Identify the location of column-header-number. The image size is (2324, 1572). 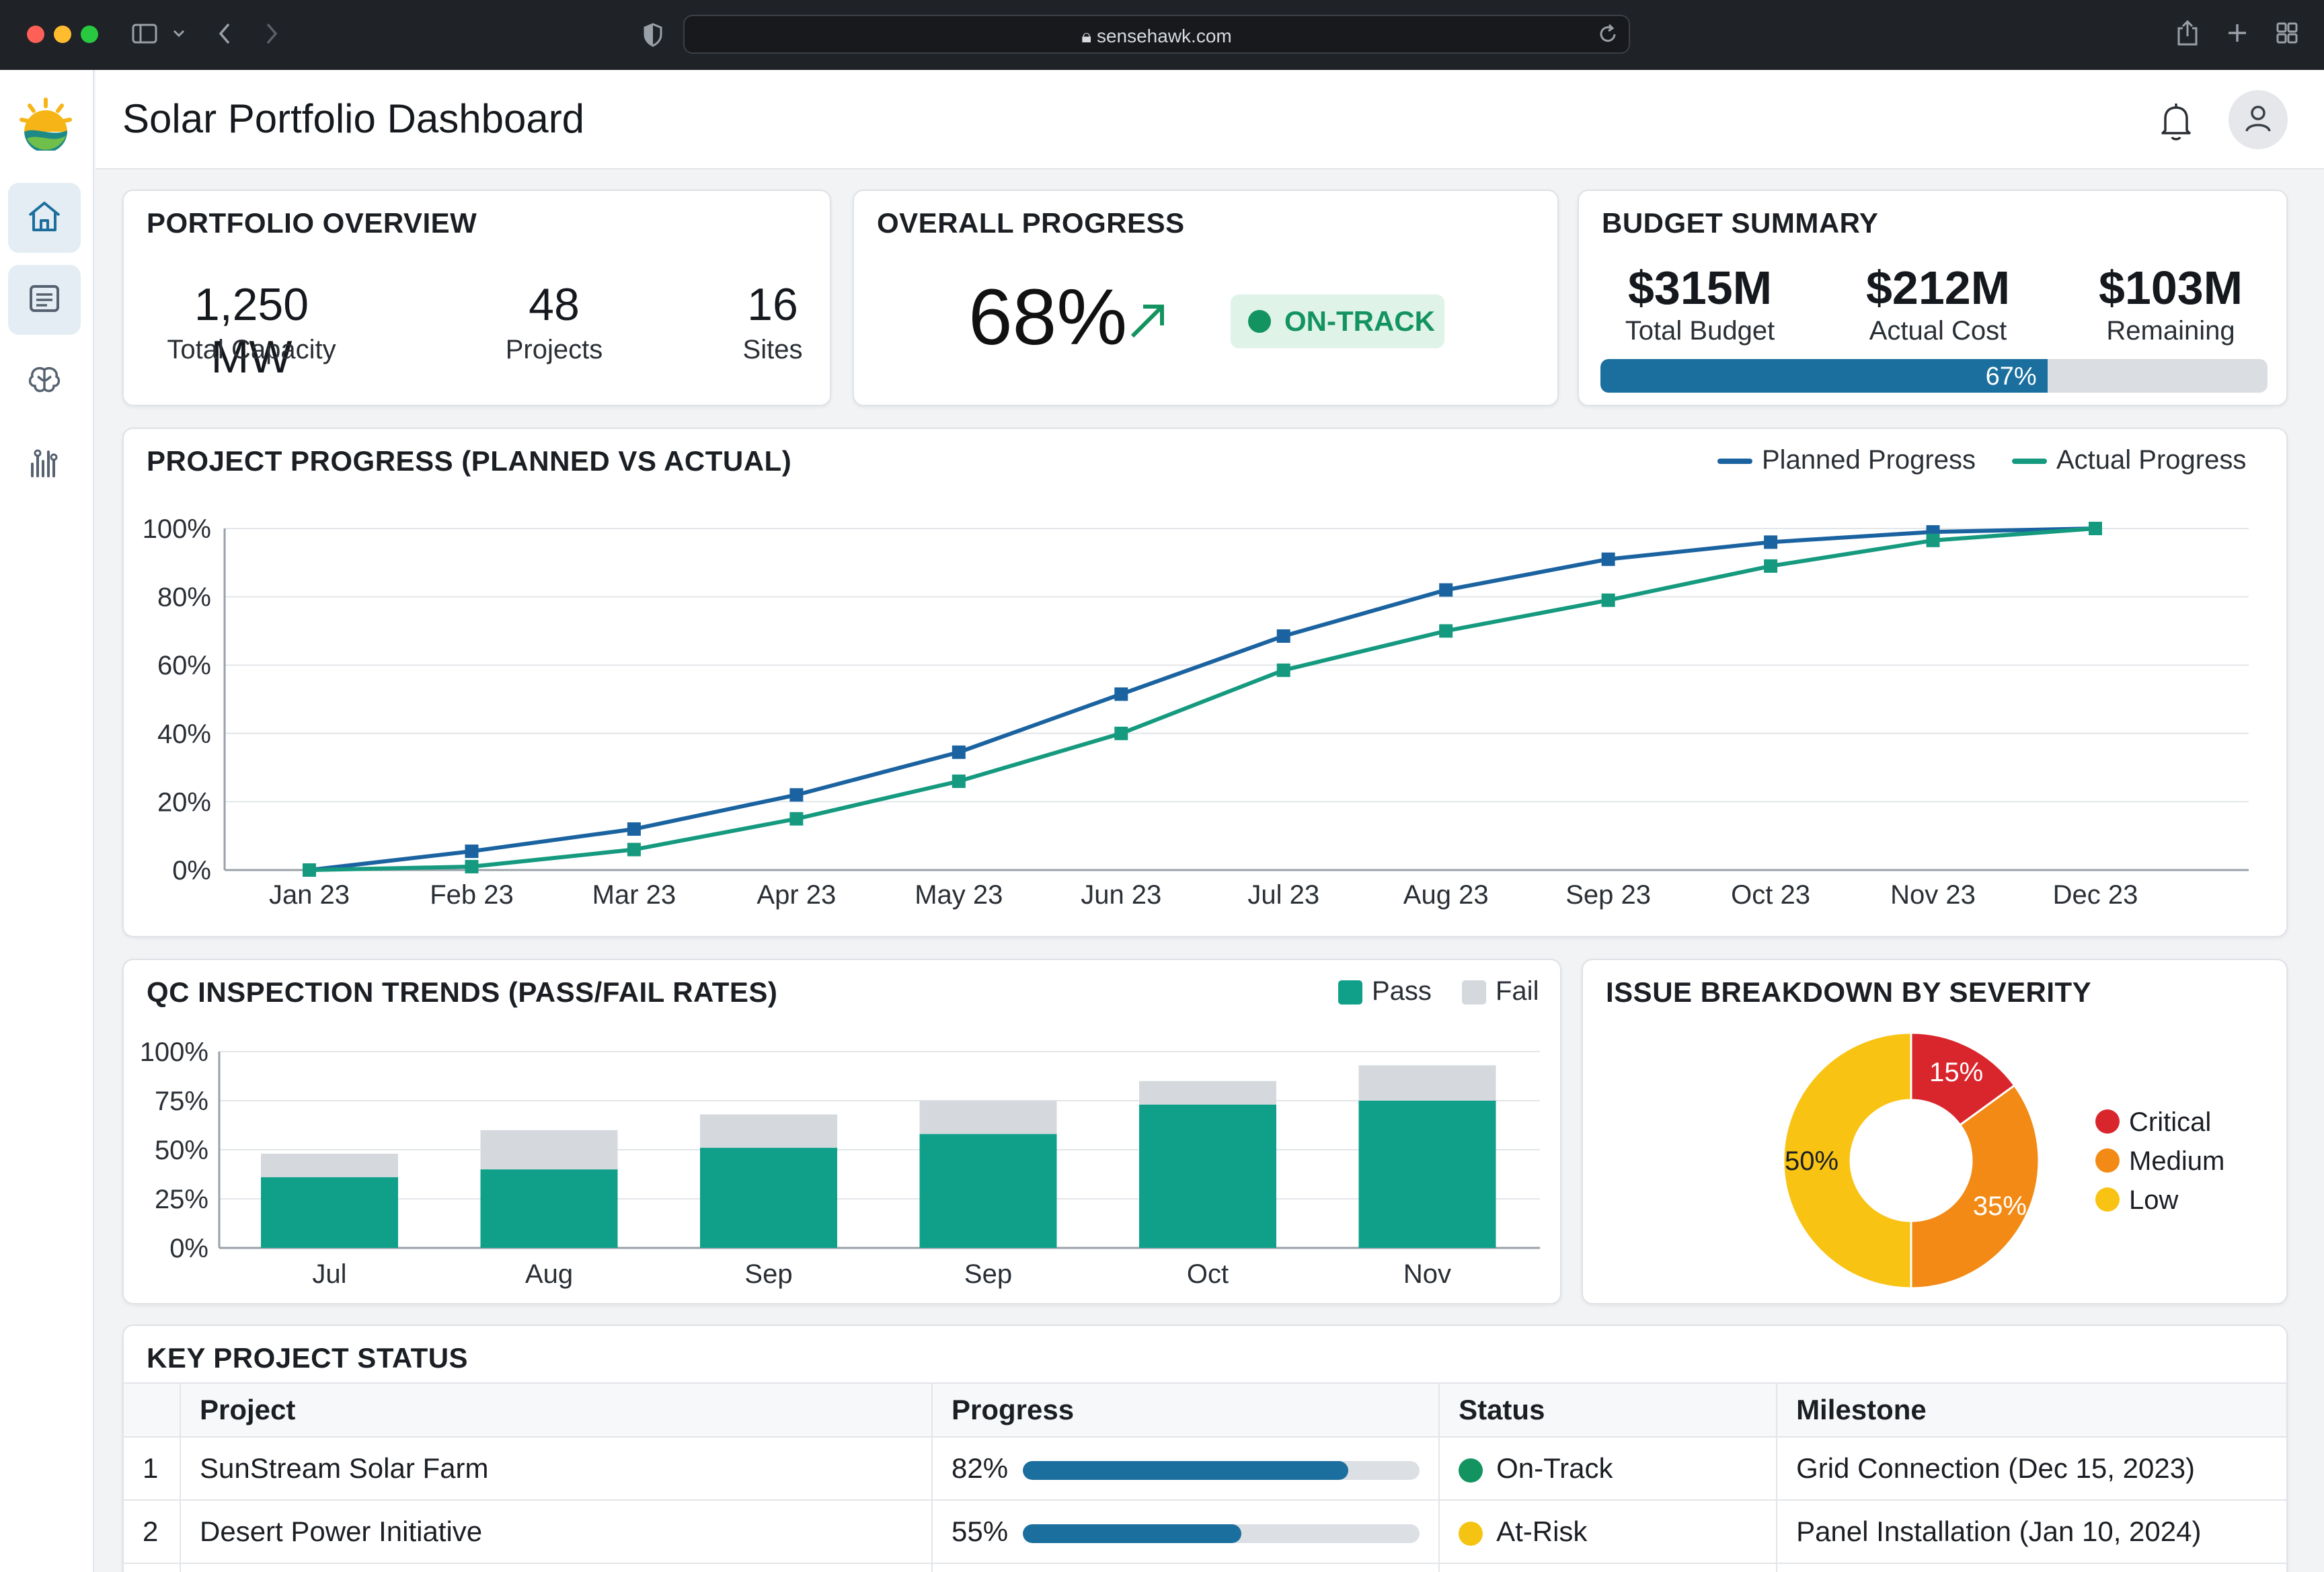
(152, 1410).